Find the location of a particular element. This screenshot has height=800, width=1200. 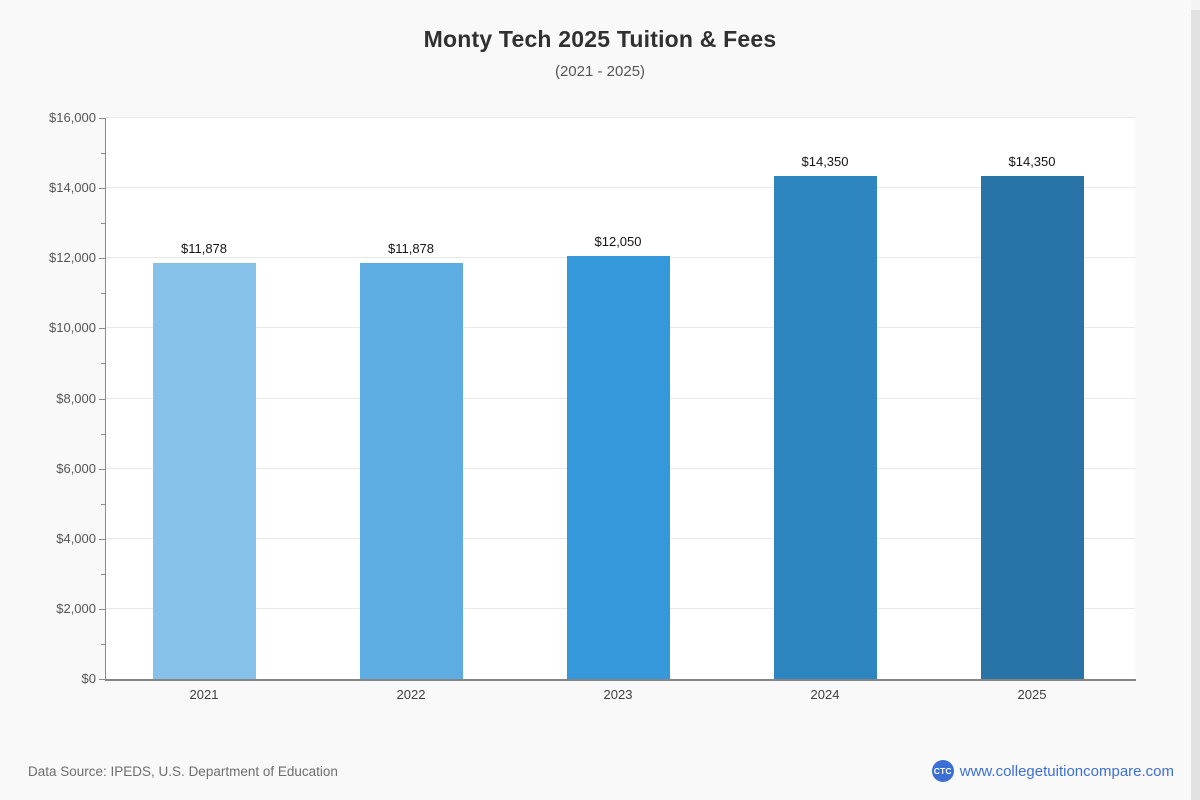

y-axis-tick-label: $14,000 is located at coordinates (72, 187).